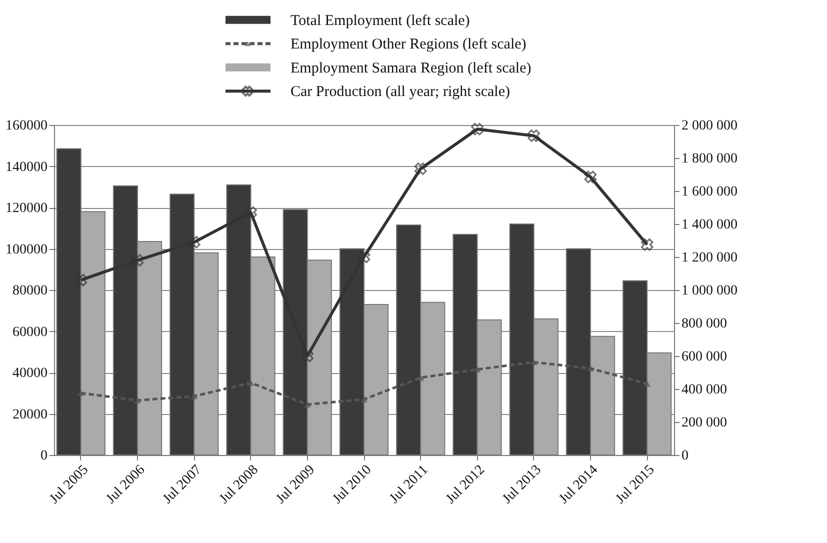 This screenshot has height=543, width=827. I want to click on y-tick-label: 0, so click(44, 456).